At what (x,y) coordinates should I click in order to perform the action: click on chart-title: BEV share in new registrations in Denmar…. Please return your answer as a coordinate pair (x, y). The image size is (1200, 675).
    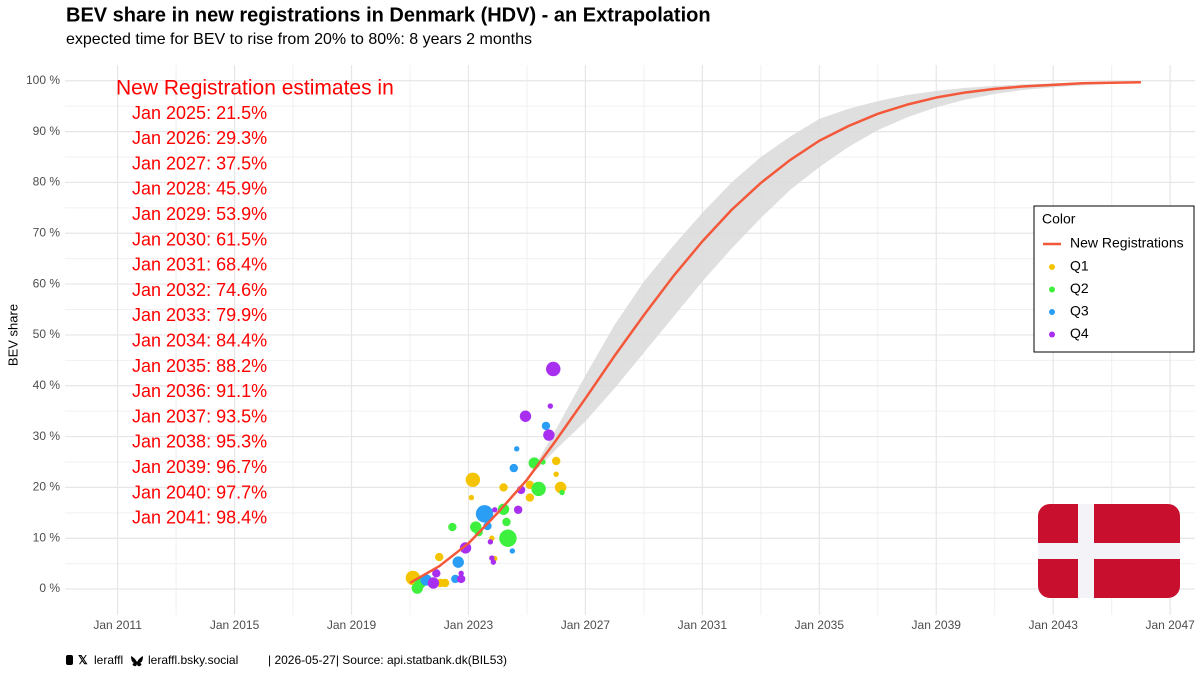
    Looking at the image, I should click on (388, 15).